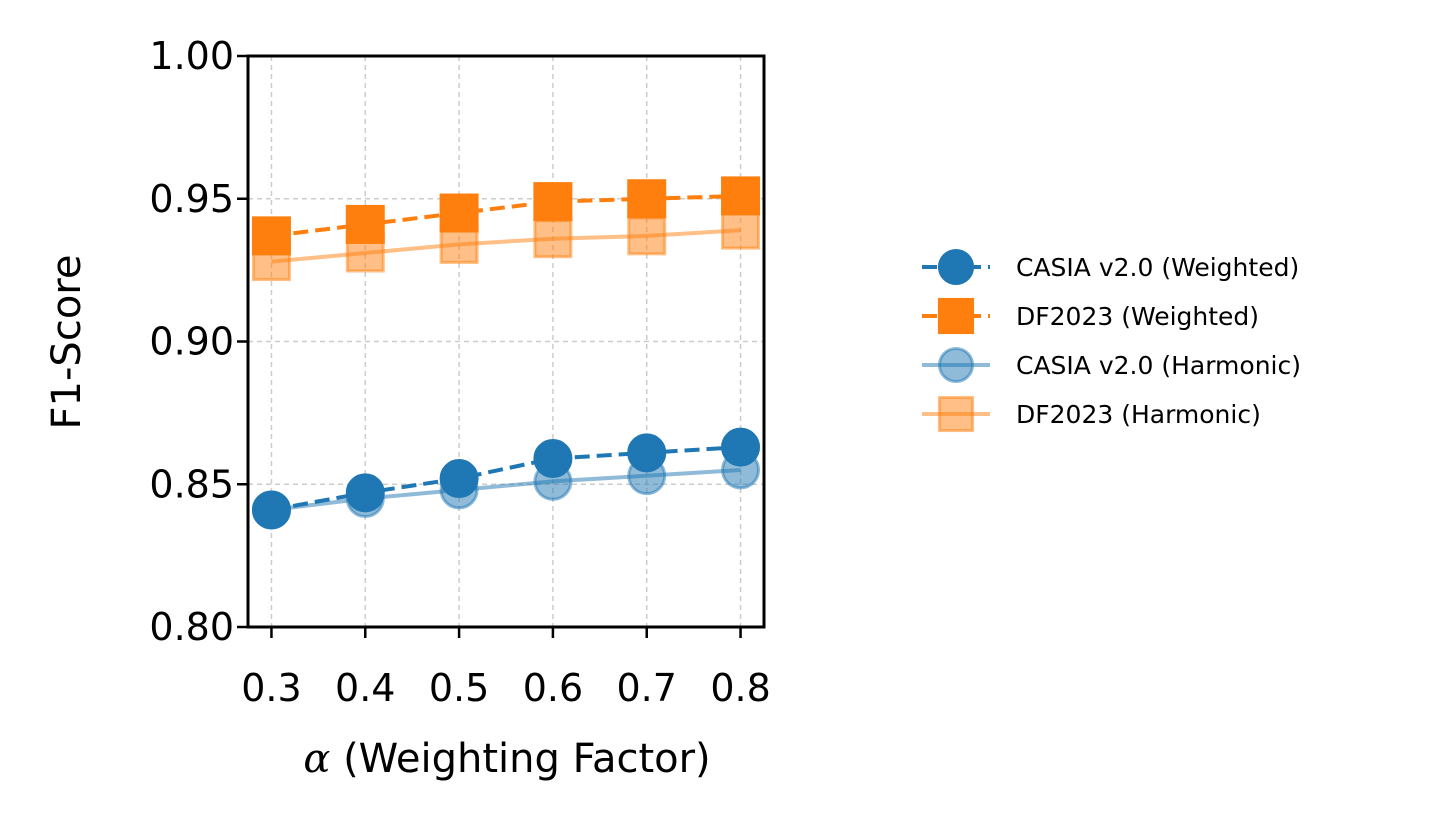 Image resolution: width=1448 pixels, height=823 pixels. I want to click on x-tick-label: 0.6, so click(553, 688).